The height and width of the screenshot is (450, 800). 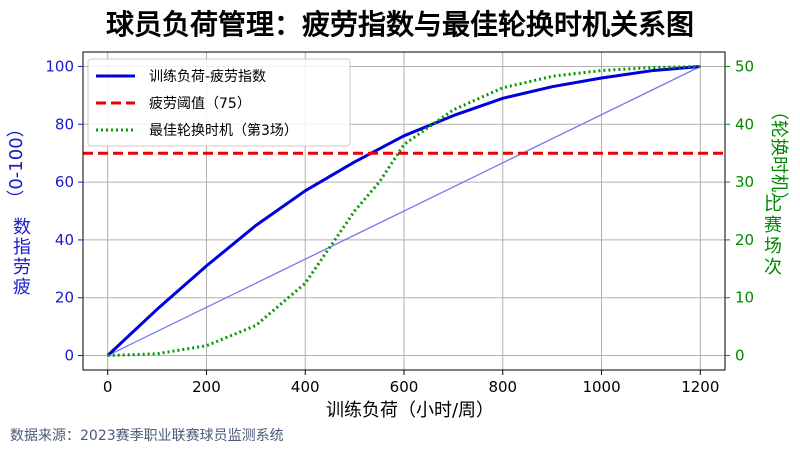 I want to click on axis-label-char: 疲, so click(x=22, y=287).